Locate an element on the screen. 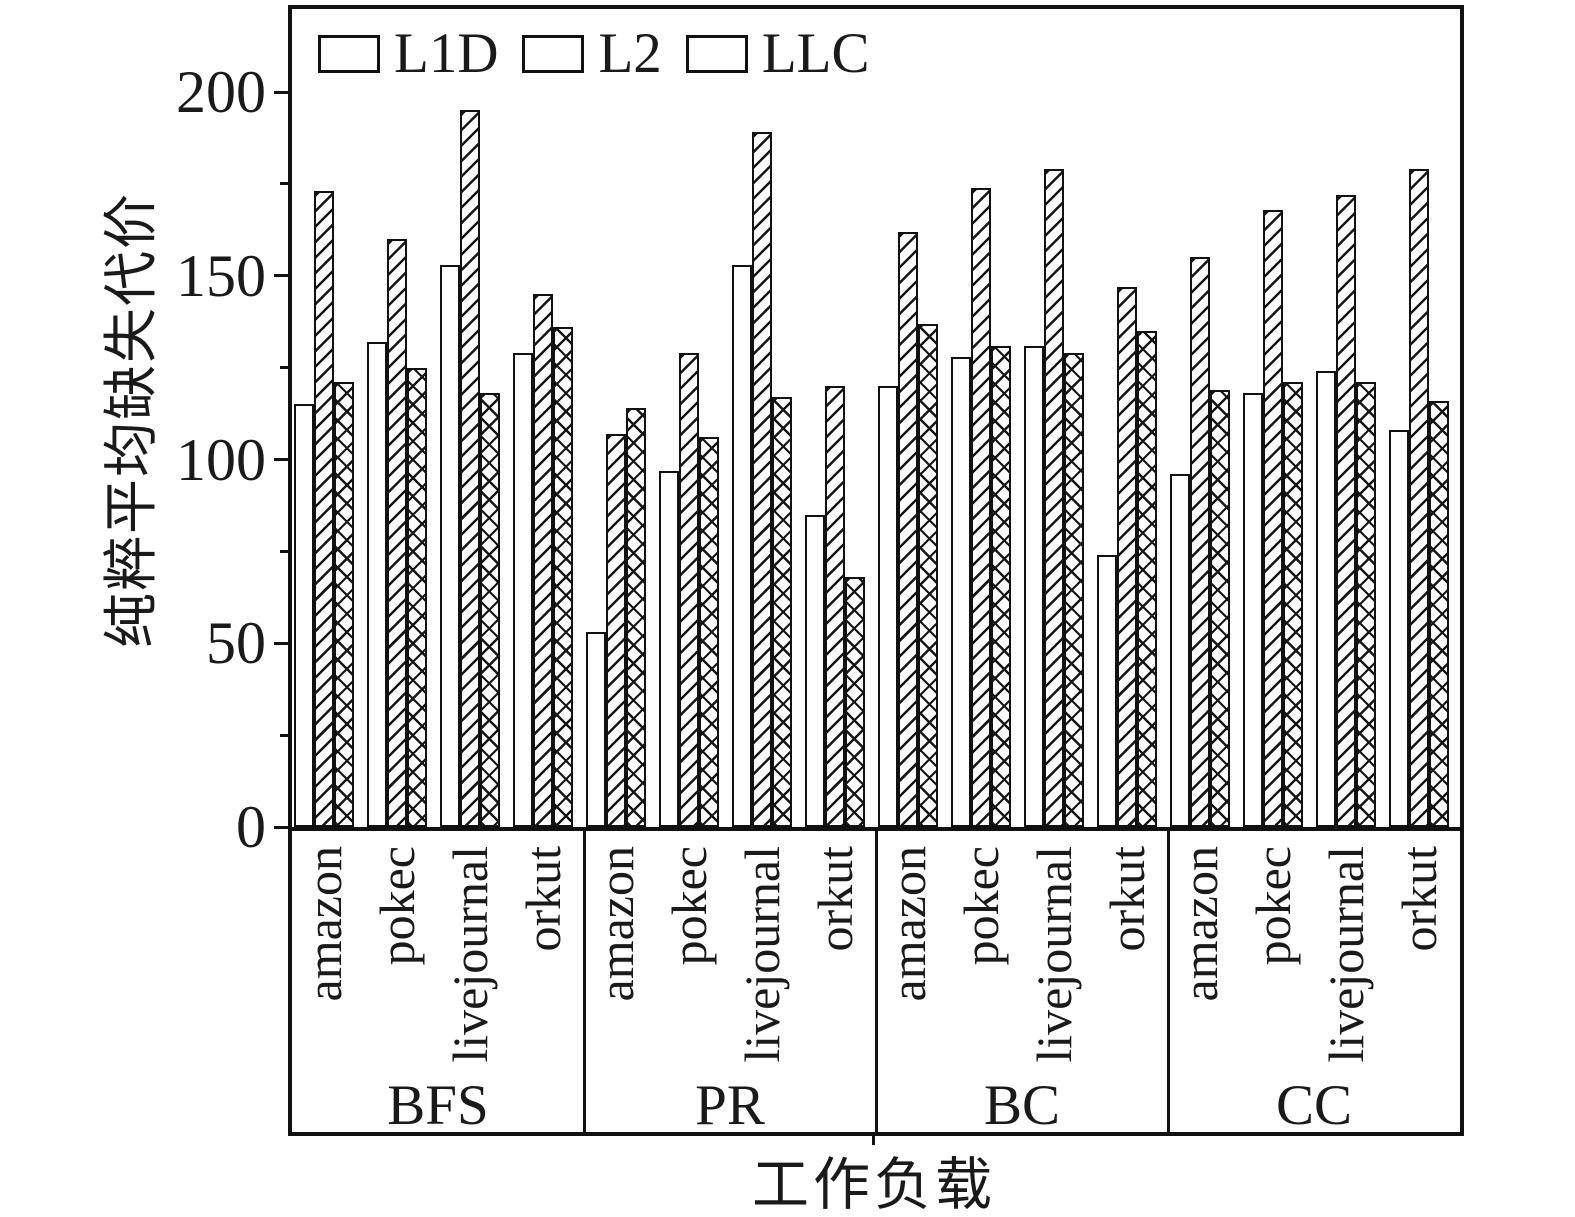 This screenshot has height=1217, width=1575. legend-item-l1d: L1D is located at coordinates (408, 53).